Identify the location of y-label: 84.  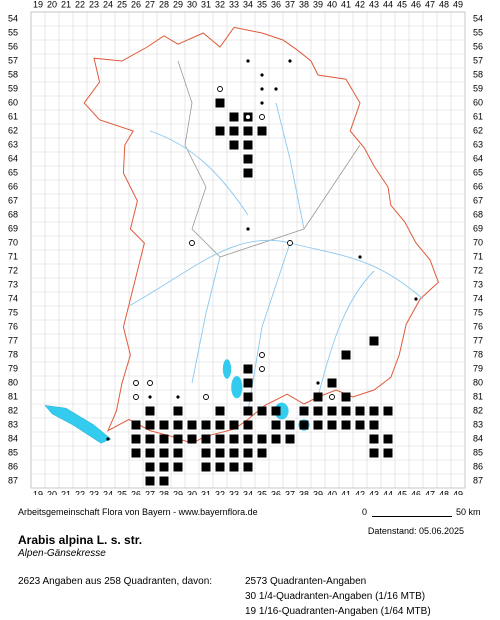
(13, 438).